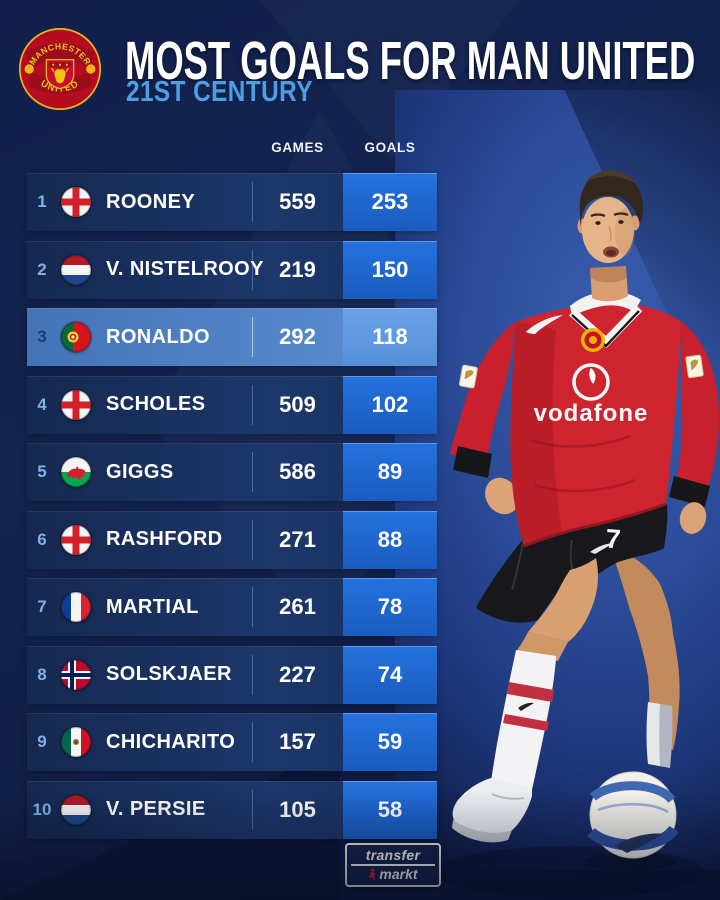 The width and height of the screenshot is (720, 900). Describe the element at coordinates (410, 61) in the screenshot. I see `page-title: MOST GOALS FOR MAN UNITED` at that location.